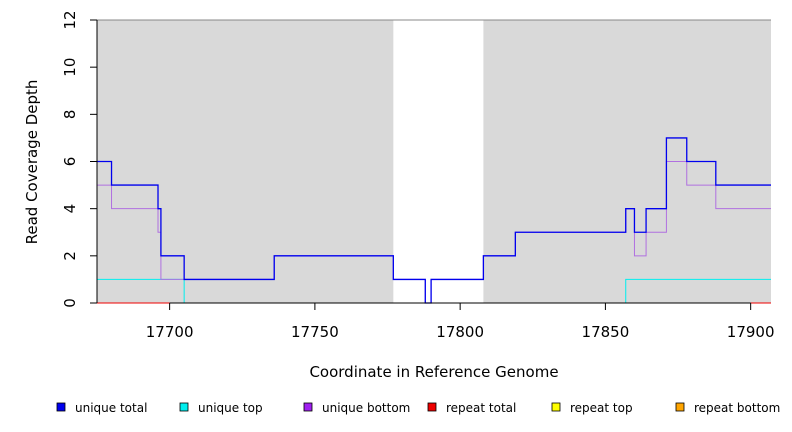 This screenshot has width=792, height=432. I want to click on legend-label: repeat bottom, so click(737, 408).